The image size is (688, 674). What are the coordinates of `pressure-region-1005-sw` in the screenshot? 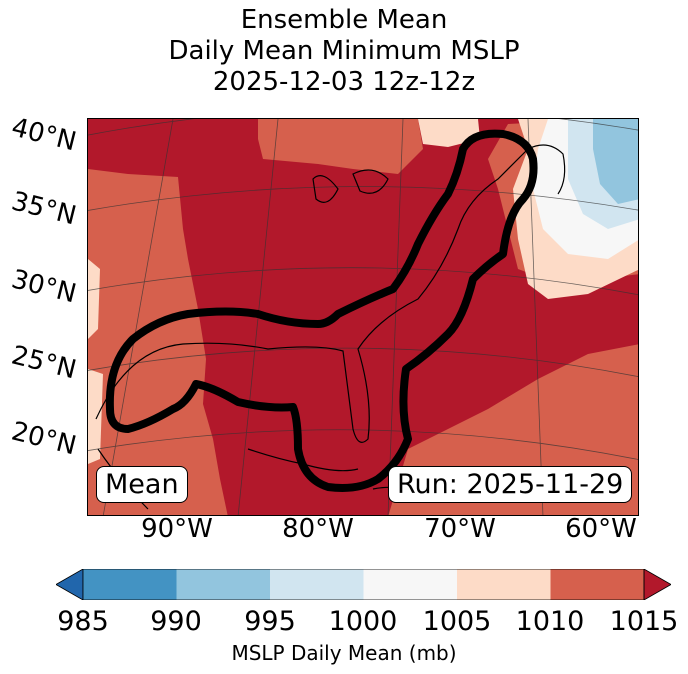 It's located at (95, 416).